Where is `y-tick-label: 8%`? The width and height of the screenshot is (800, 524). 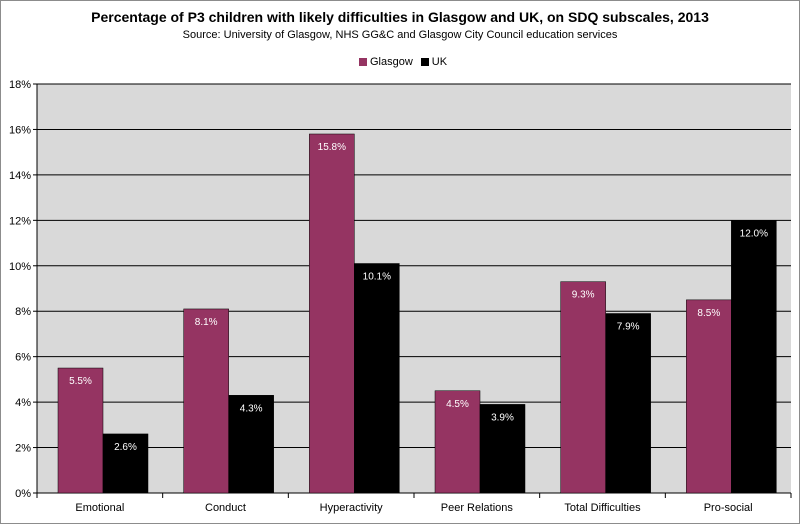 y-tick-label: 8% is located at coordinates (23, 312).